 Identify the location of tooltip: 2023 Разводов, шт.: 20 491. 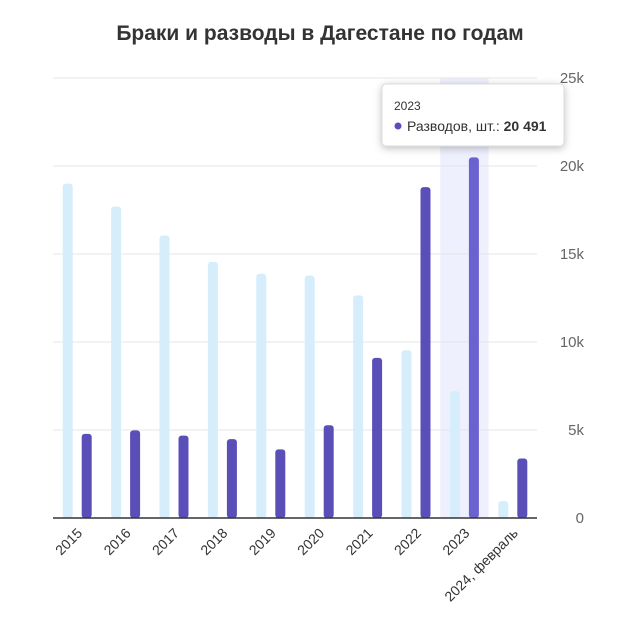
(473, 115).